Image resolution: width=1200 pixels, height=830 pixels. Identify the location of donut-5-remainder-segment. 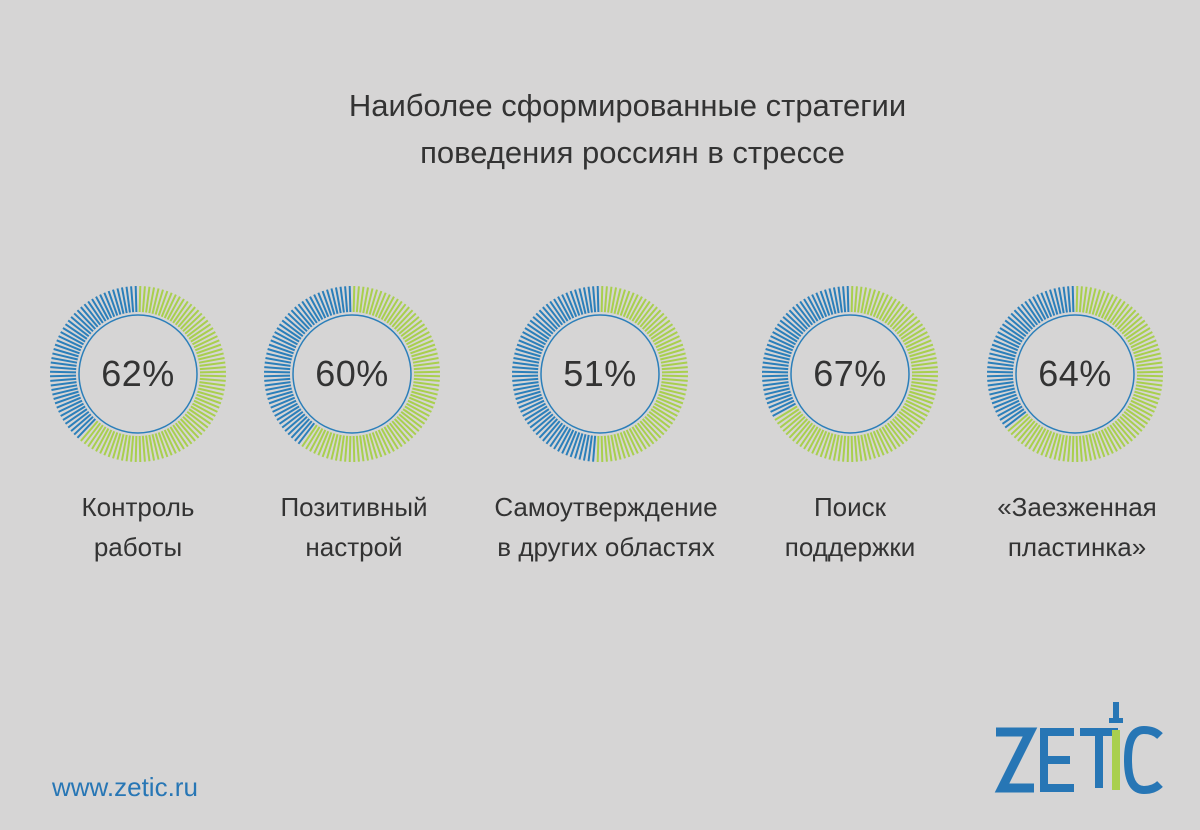
(1031, 357).